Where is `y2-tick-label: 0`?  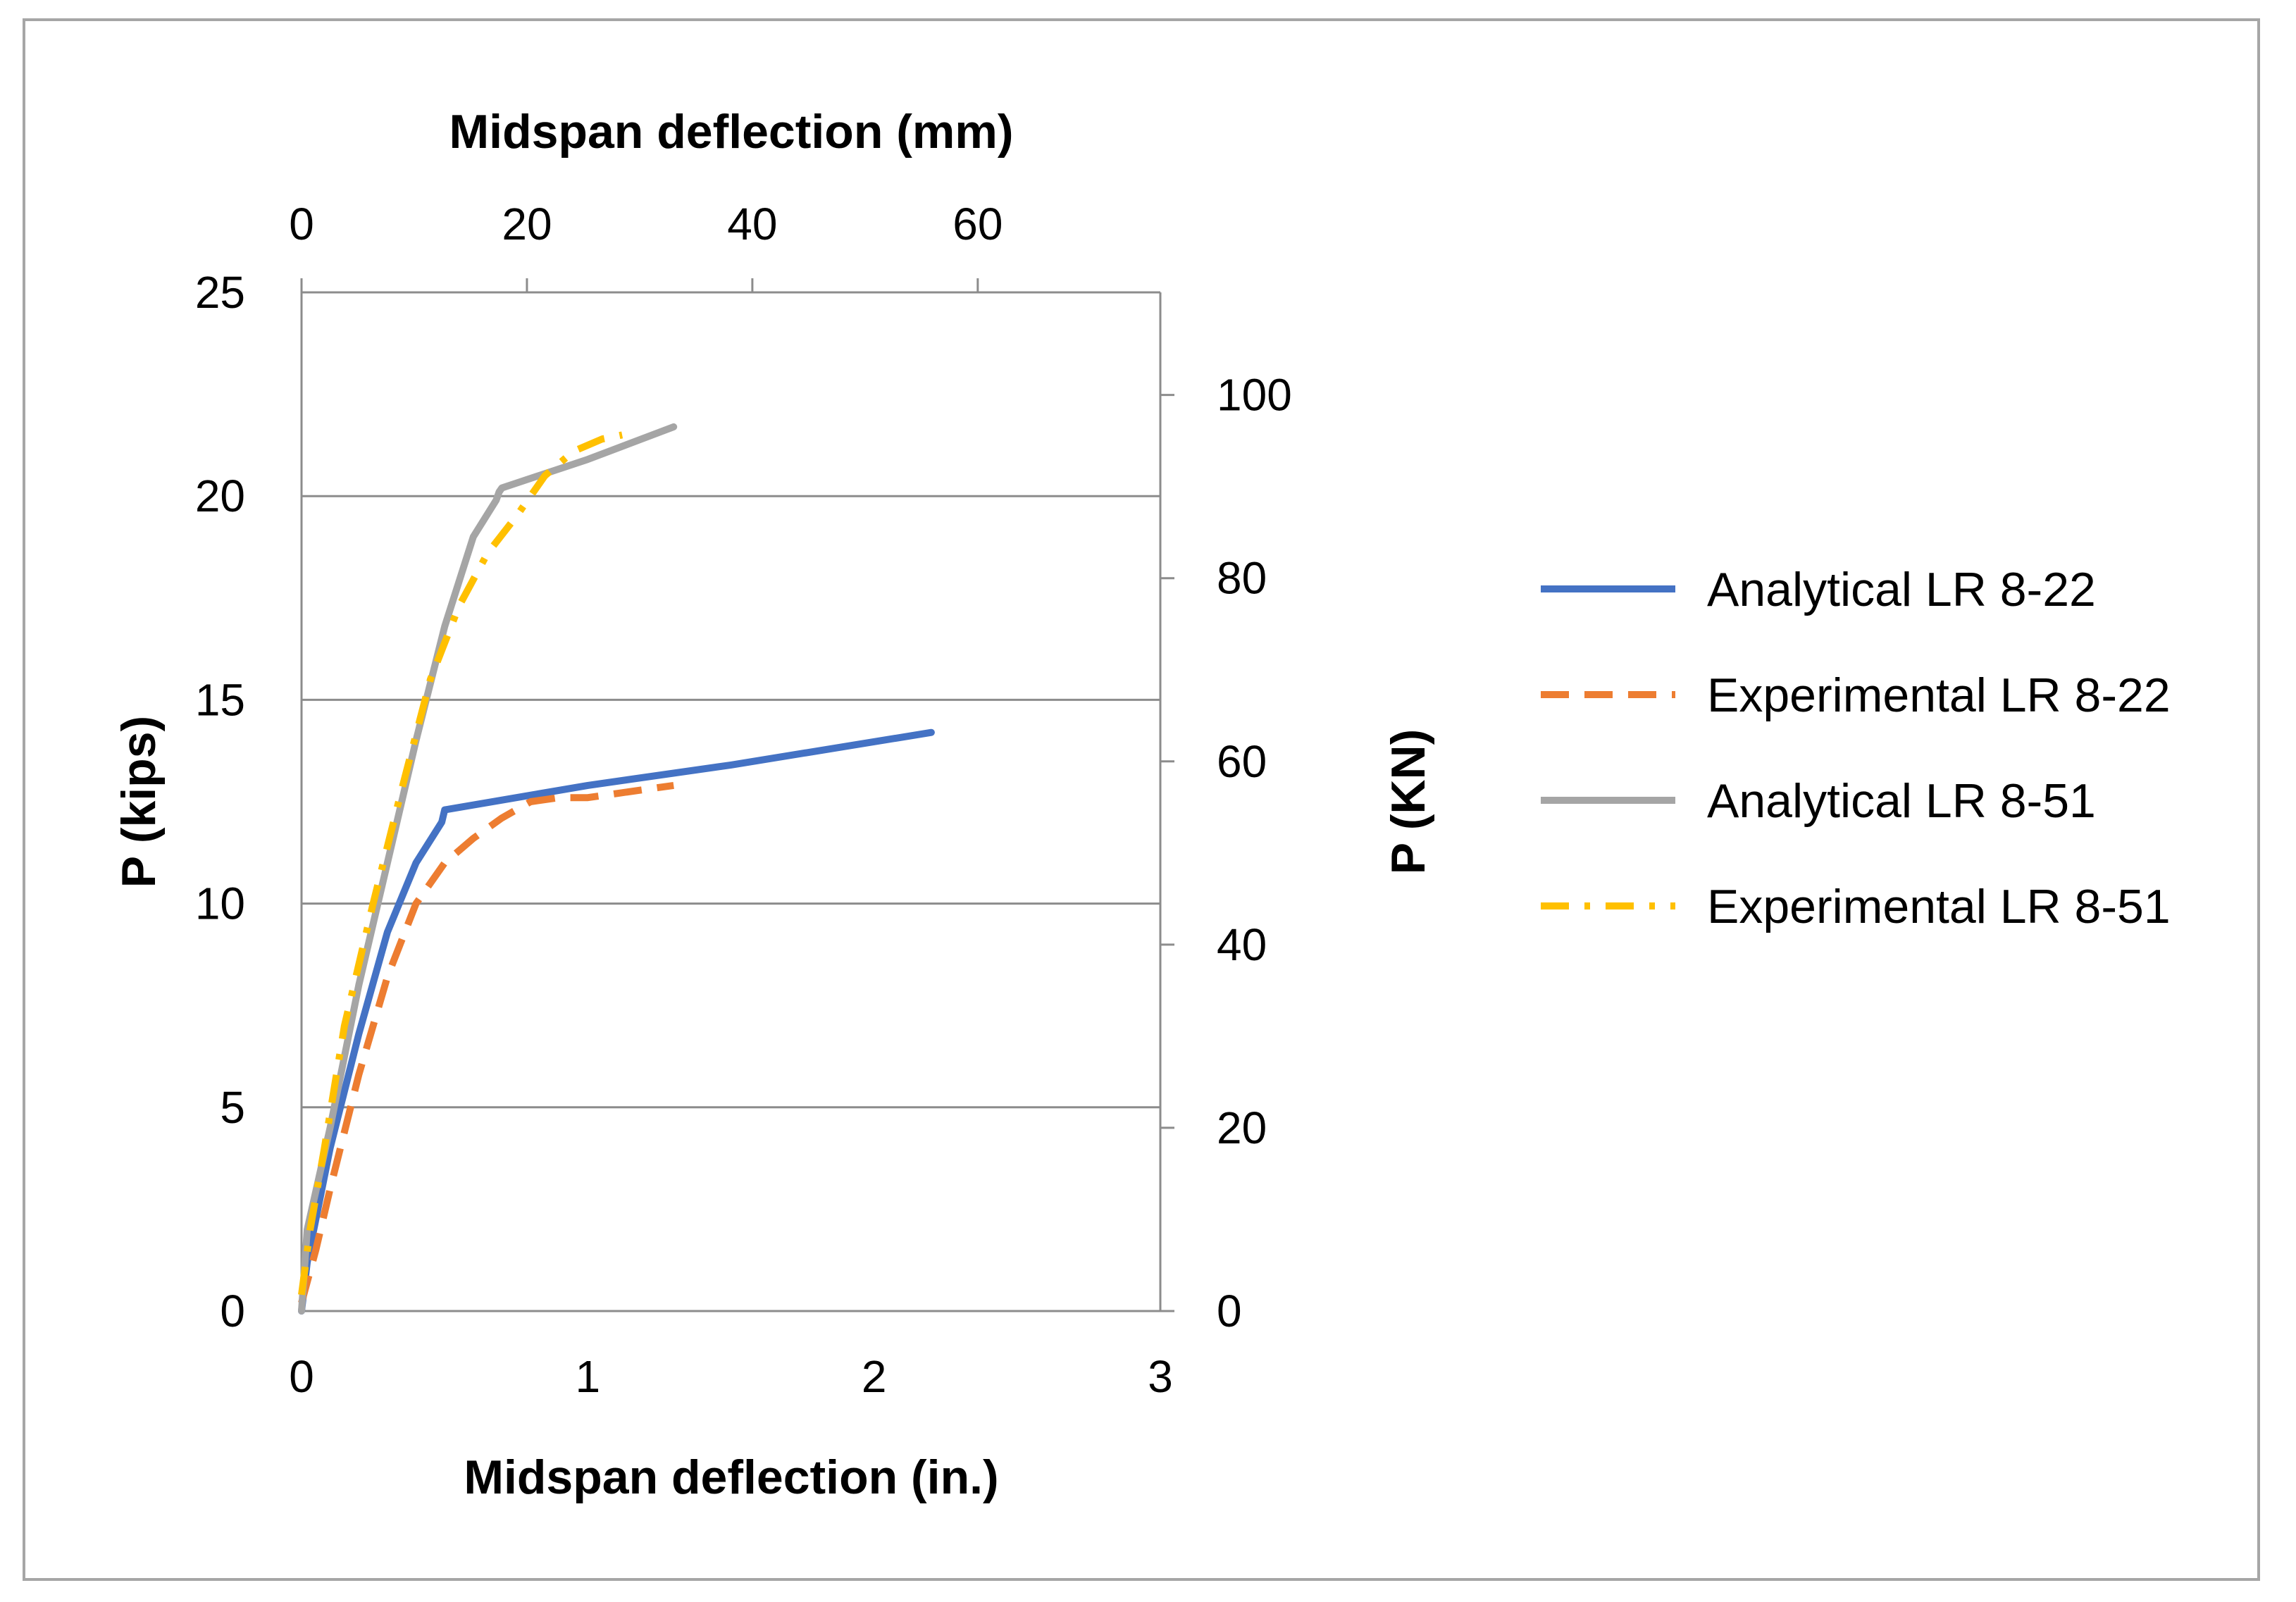 y2-tick-label: 0 is located at coordinates (1229, 1311).